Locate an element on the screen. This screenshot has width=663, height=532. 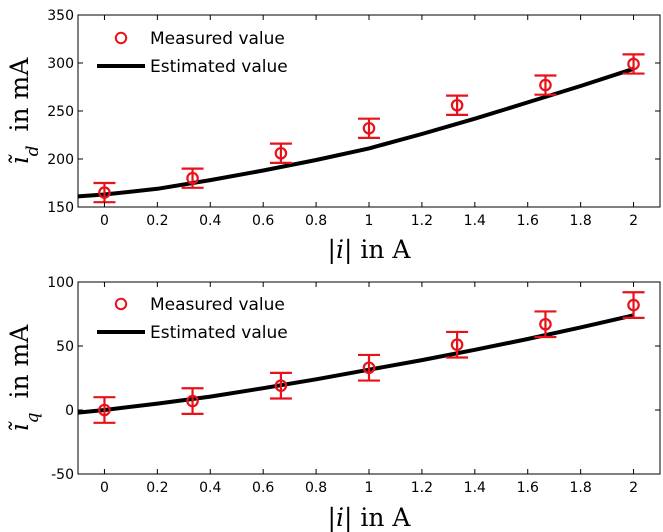
y-tick-label: 350 is located at coordinates (60, 16).